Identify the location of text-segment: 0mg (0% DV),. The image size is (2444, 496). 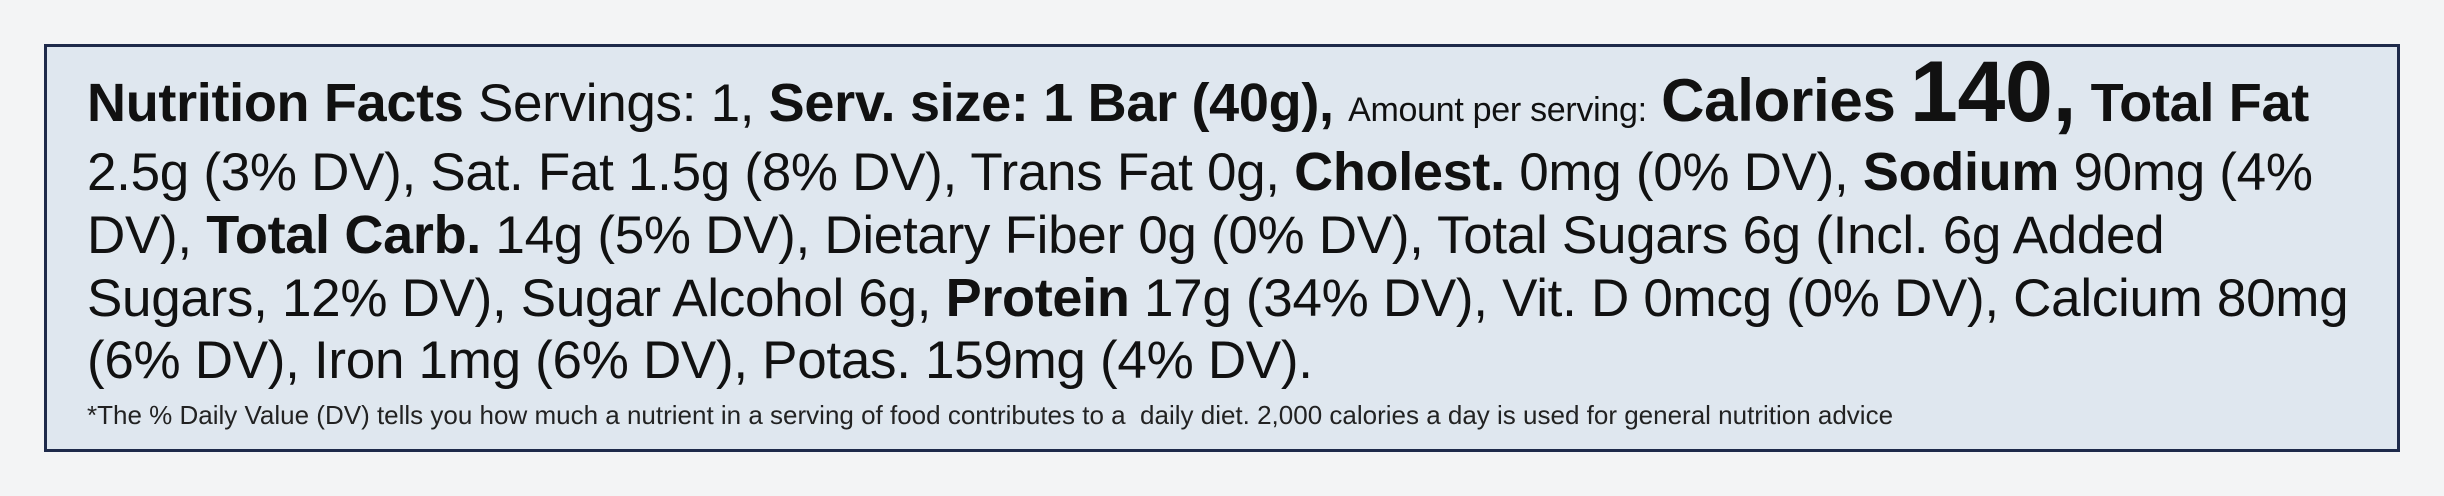
(1684, 172).